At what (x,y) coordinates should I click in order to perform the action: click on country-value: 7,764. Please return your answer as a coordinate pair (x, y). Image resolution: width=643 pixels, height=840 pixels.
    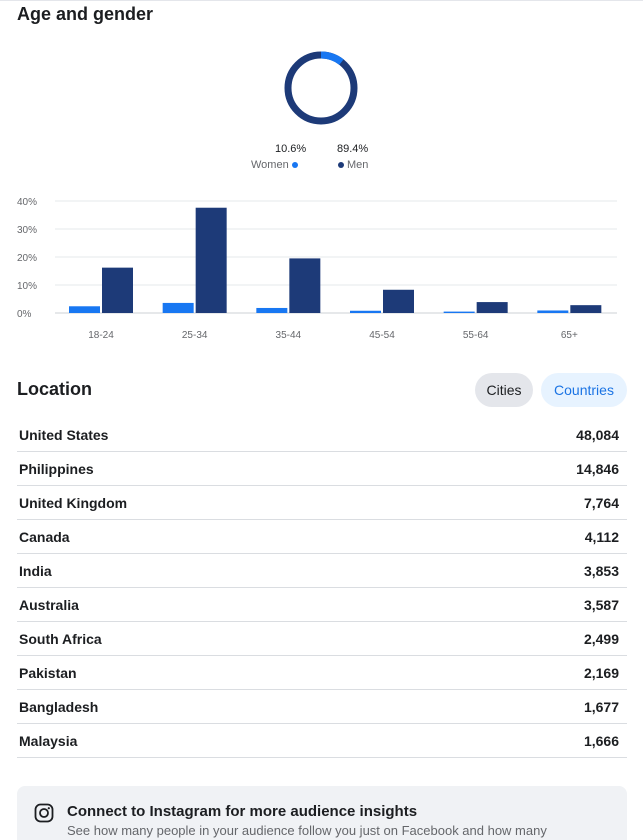
    Looking at the image, I should click on (601, 502).